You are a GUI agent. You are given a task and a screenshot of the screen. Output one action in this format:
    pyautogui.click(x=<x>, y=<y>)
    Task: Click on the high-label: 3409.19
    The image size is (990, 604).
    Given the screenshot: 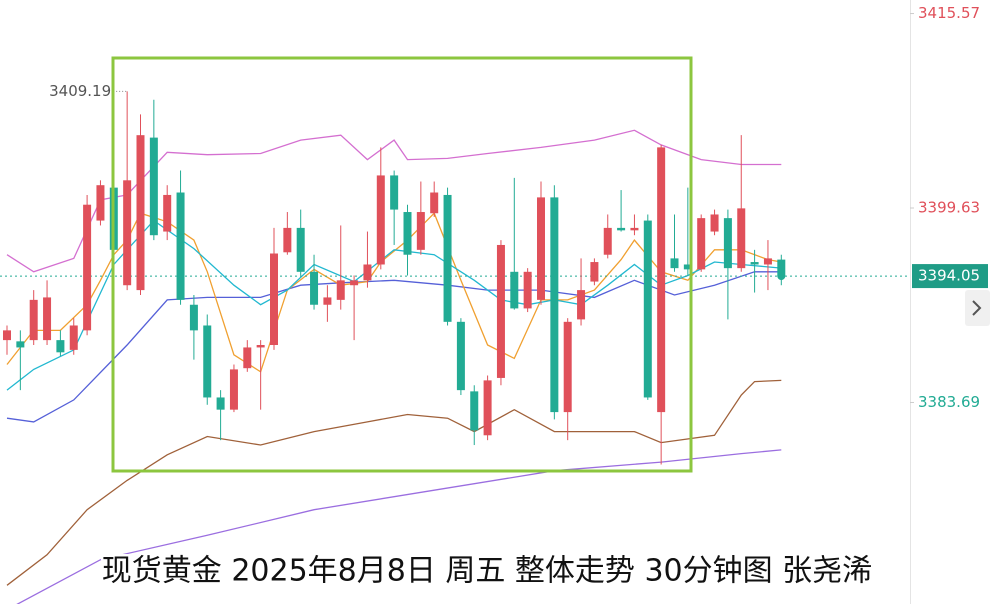 What is the action you would take?
    pyautogui.click(x=80, y=91)
    